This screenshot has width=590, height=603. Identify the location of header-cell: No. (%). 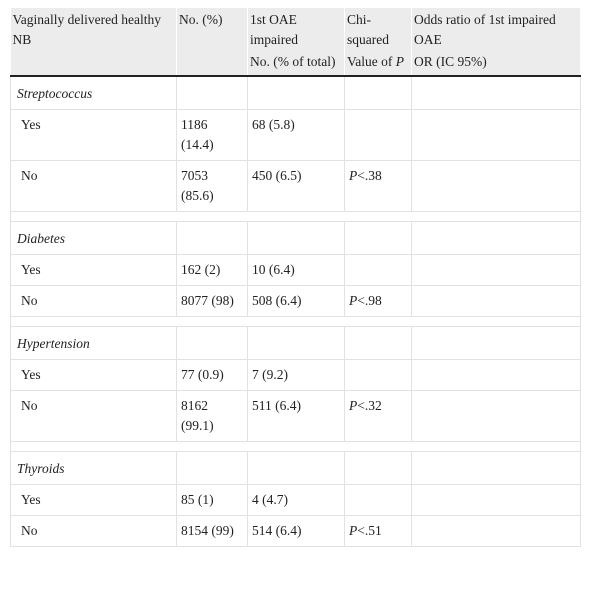
(212, 42).